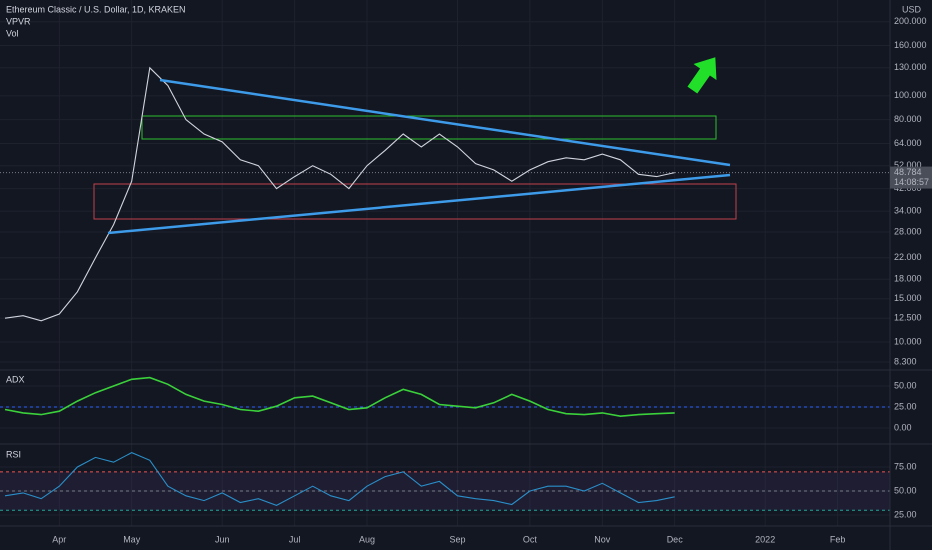  Describe the element at coordinates (132, 539) in the screenshot. I see `x-tick-label: May` at that location.